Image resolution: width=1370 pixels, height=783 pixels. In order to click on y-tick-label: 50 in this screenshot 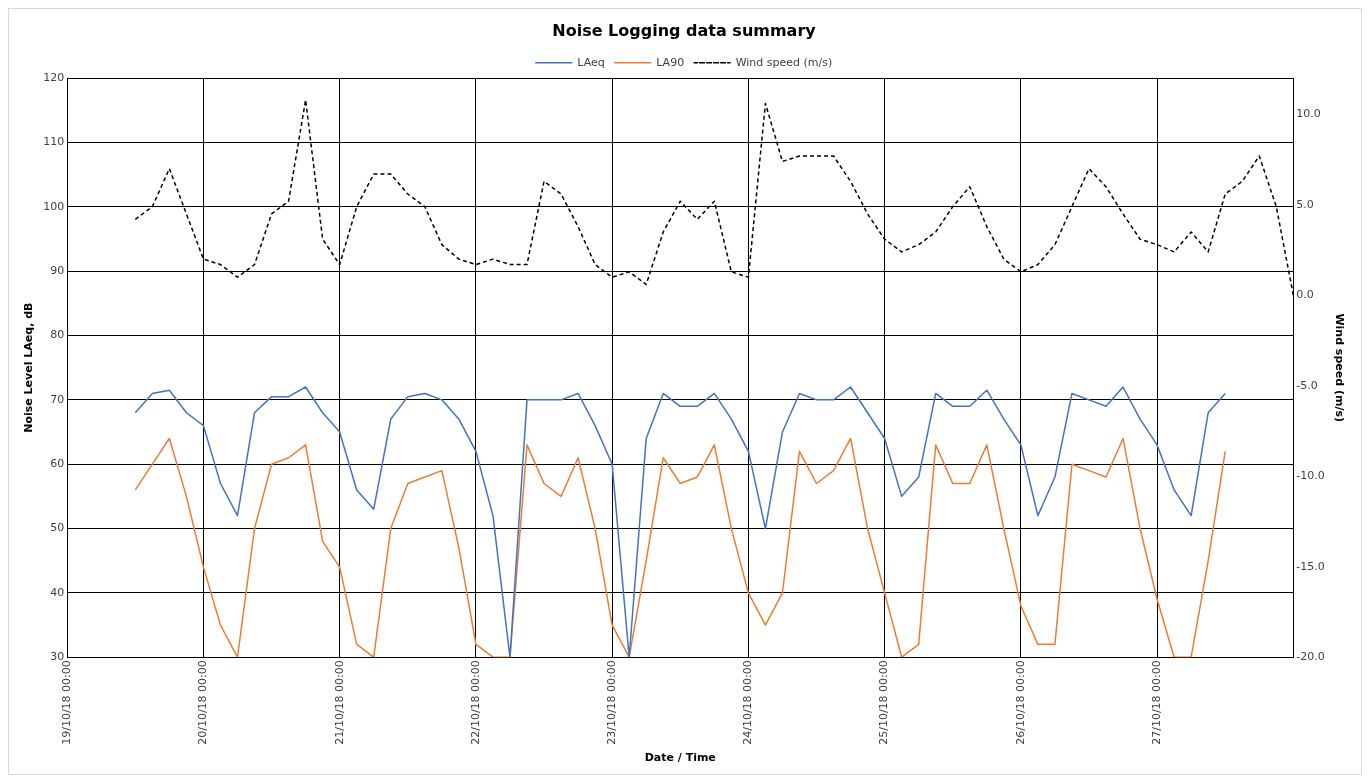, I will do `click(57, 528)`.